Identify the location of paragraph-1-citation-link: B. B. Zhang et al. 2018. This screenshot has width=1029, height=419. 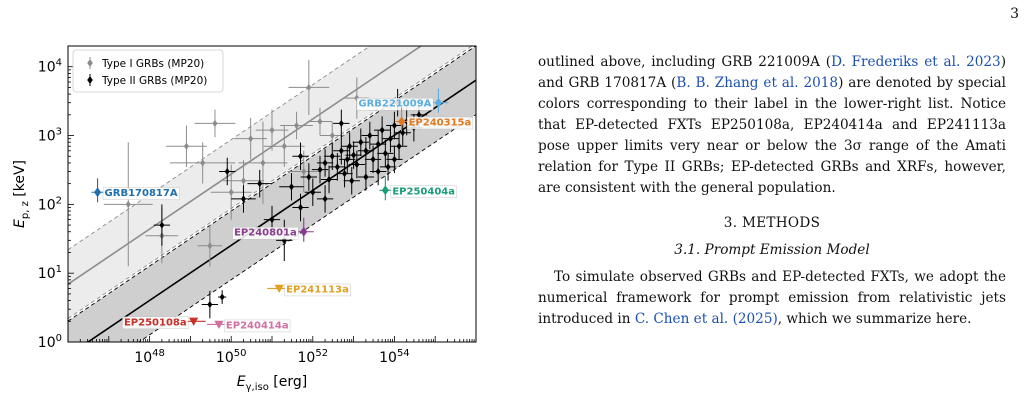
(757, 83).